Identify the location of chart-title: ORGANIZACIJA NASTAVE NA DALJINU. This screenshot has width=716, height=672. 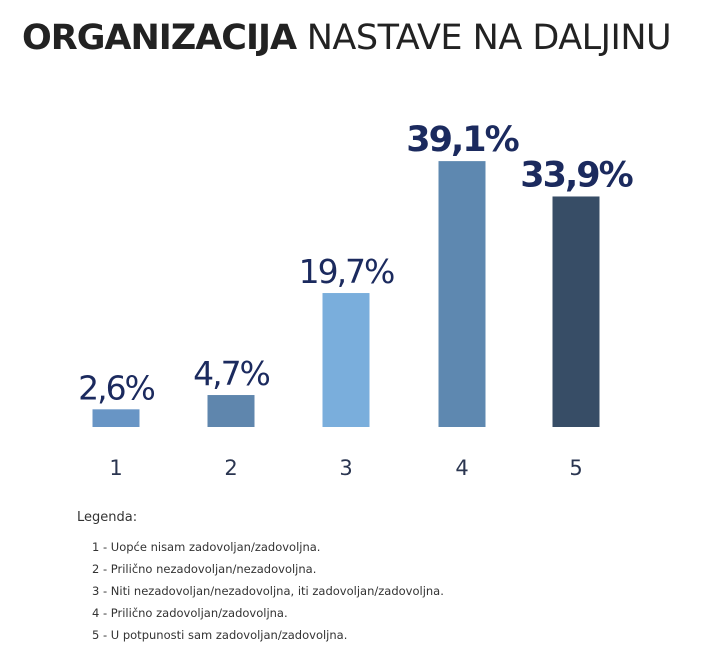
(347, 38).